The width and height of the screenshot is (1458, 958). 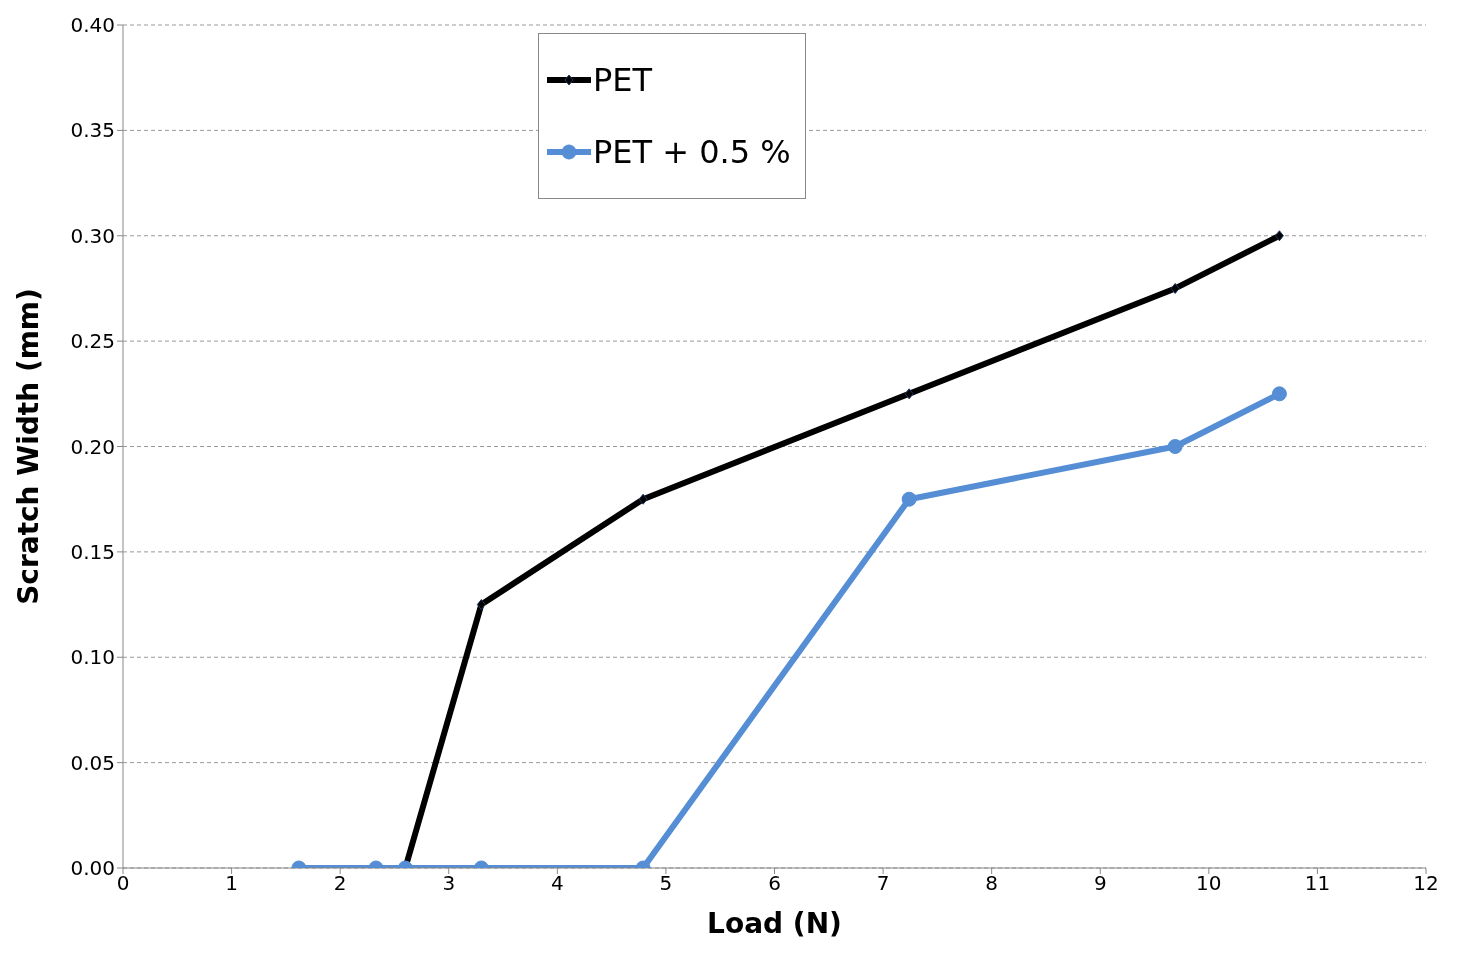 I want to click on y-tick-label: 0.00, so click(x=92, y=868).